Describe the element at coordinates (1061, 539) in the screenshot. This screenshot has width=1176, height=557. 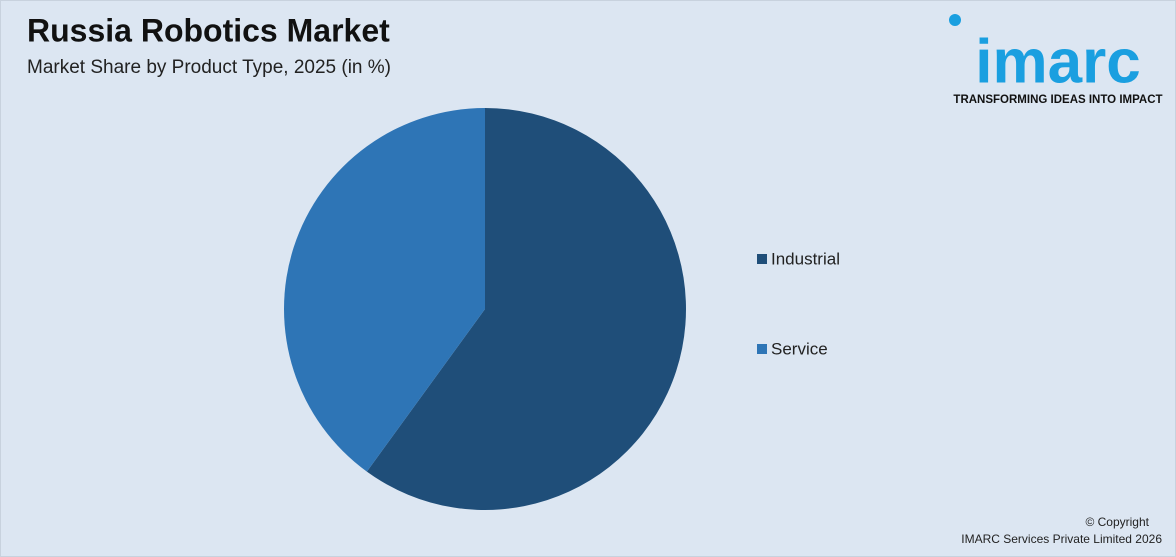
I see `copyright: IMARC Services Private Limited 2026` at that location.